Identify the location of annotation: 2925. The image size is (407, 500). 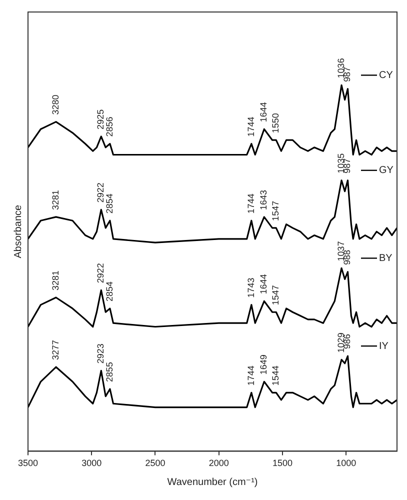
(101, 119).